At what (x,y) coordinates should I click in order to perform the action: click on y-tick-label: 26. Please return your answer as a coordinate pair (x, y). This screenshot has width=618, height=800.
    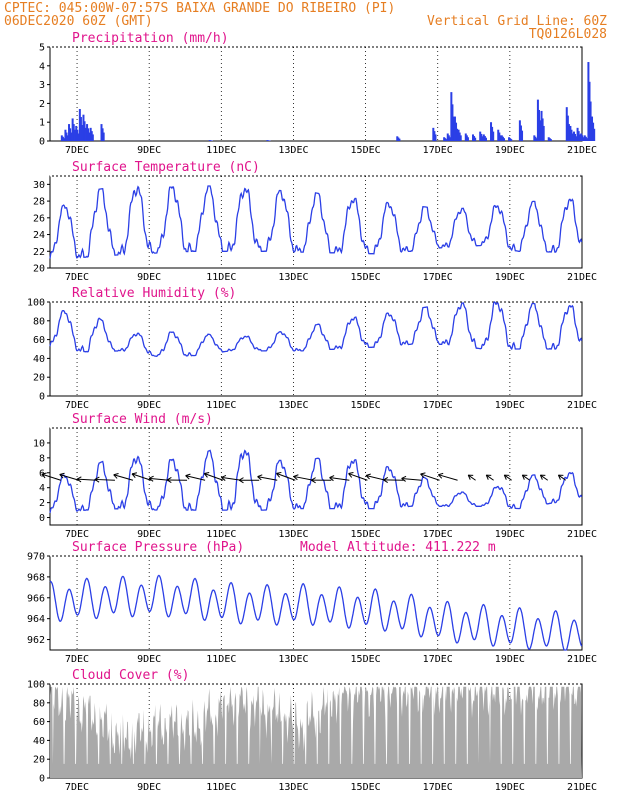
    Looking at the image, I should click on (39, 218).